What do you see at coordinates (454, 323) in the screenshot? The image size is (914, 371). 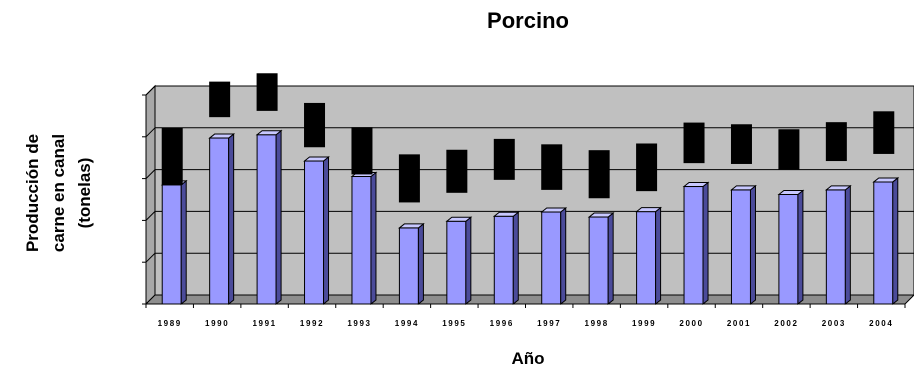 I see `x-tick-label: 1995` at bounding box center [454, 323].